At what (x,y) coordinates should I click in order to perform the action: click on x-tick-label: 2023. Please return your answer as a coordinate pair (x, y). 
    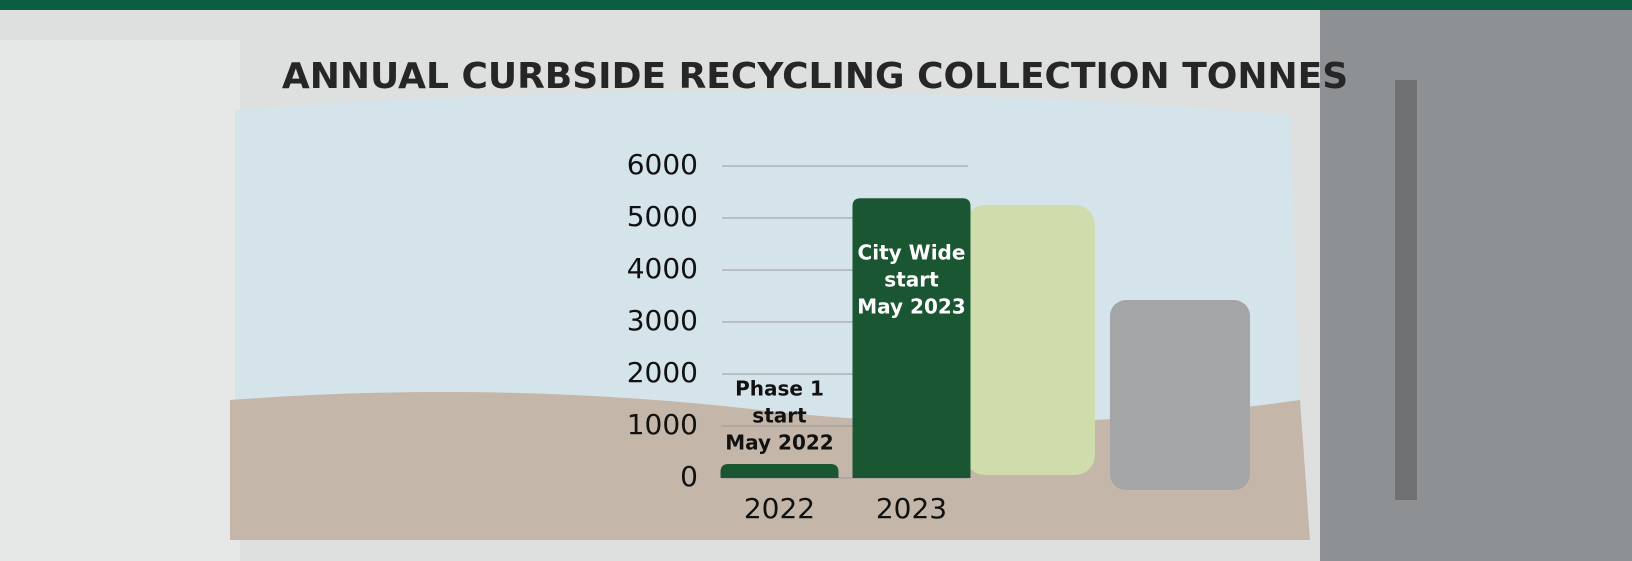
    Looking at the image, I should click on (911, 508).